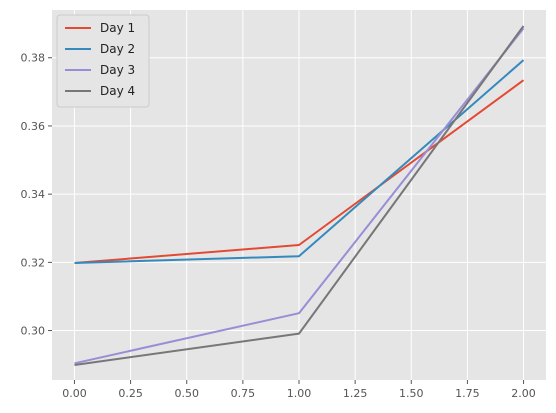 Image resolution: width=556 pixels, height=413 pixels. What do you see at coordinates (186, 393) in the screenshot?
I see `x-tick-label: 0.50` at bounding box center [186, 393].